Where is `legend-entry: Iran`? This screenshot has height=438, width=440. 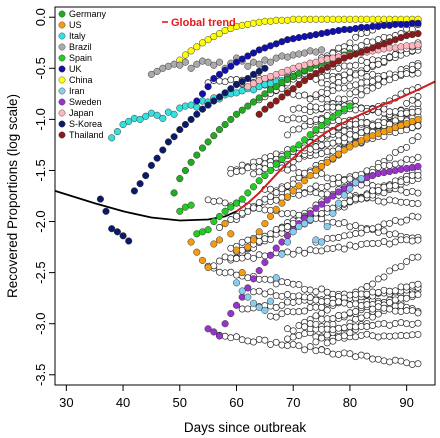 legend-entry: Iran is located at coordinates (77, 91).